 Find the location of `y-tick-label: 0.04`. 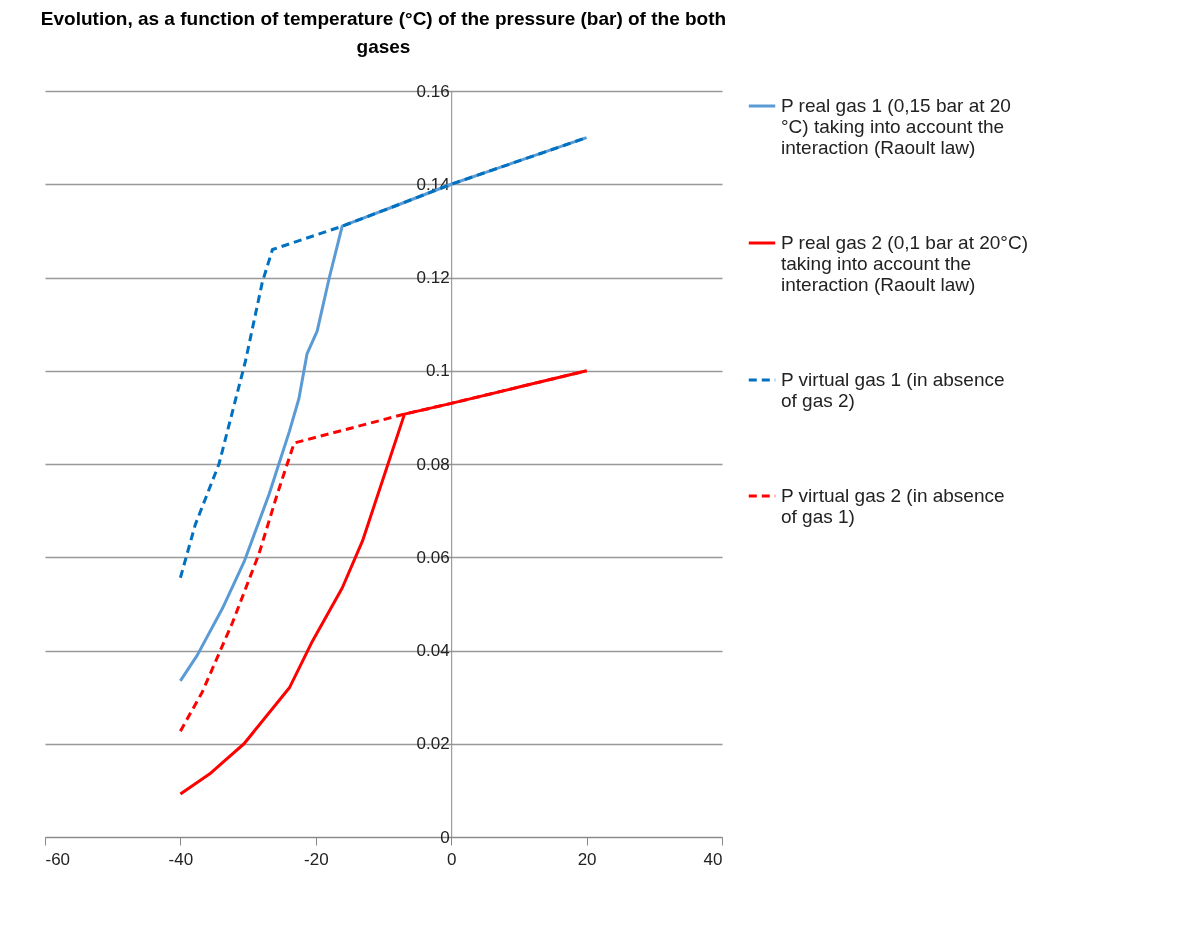

y-tick-label: 0.04 is located at coordinates (433, 650).